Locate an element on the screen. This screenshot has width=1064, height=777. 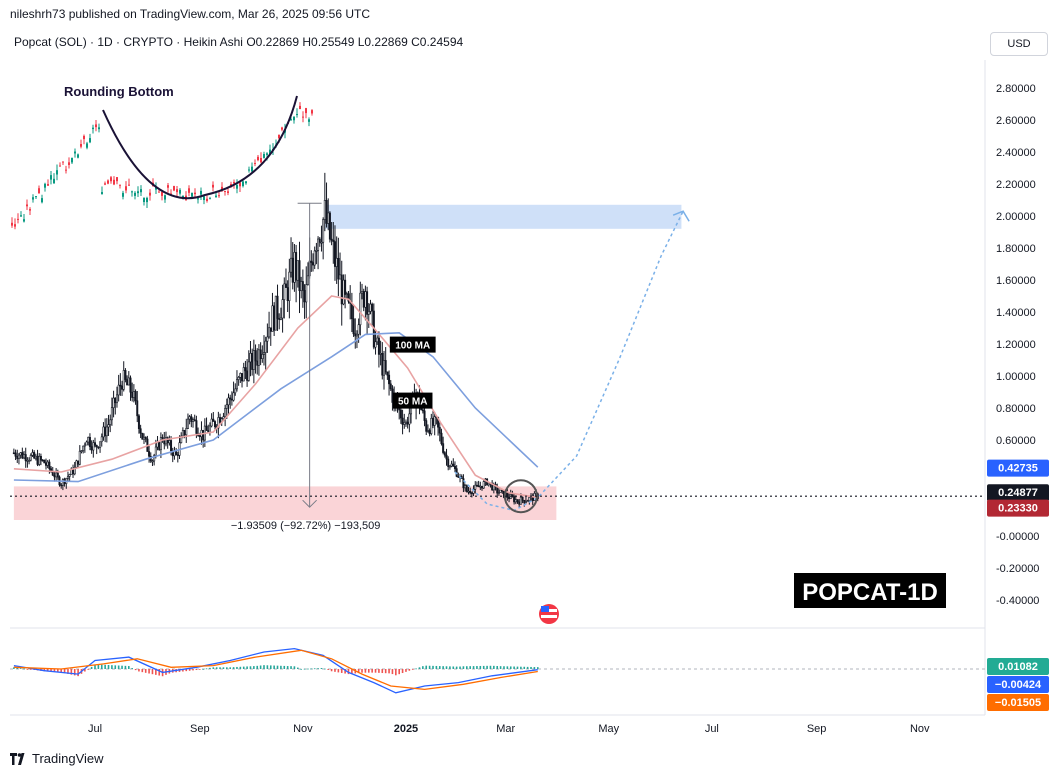
date-tick-label: 2025 is located at coordinates (406, 729).